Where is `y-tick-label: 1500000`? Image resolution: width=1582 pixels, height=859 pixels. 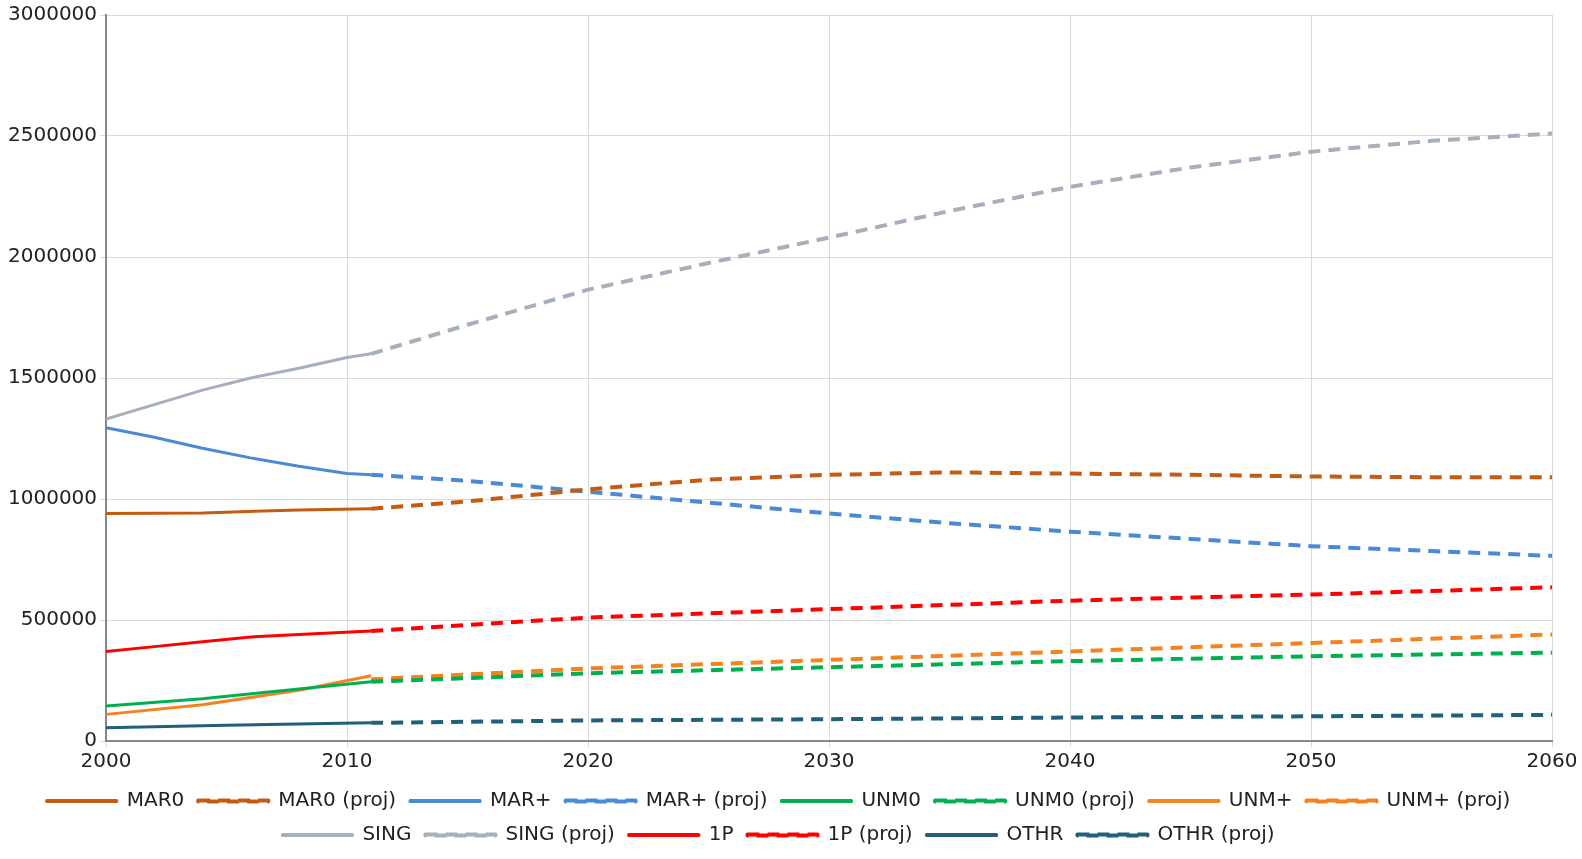
y-tick-label: 1500000 is located at coordinates (52, 376).